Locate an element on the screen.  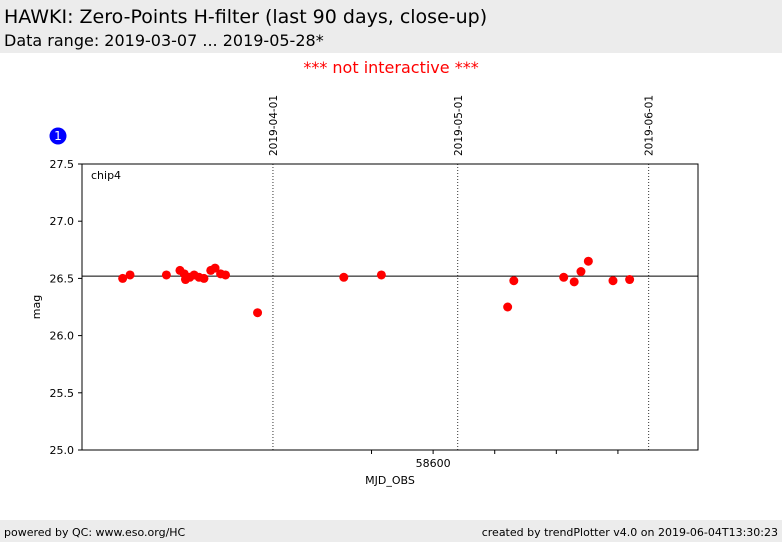
y-tick-label: 27.0 is located at coordinates (62, 221).